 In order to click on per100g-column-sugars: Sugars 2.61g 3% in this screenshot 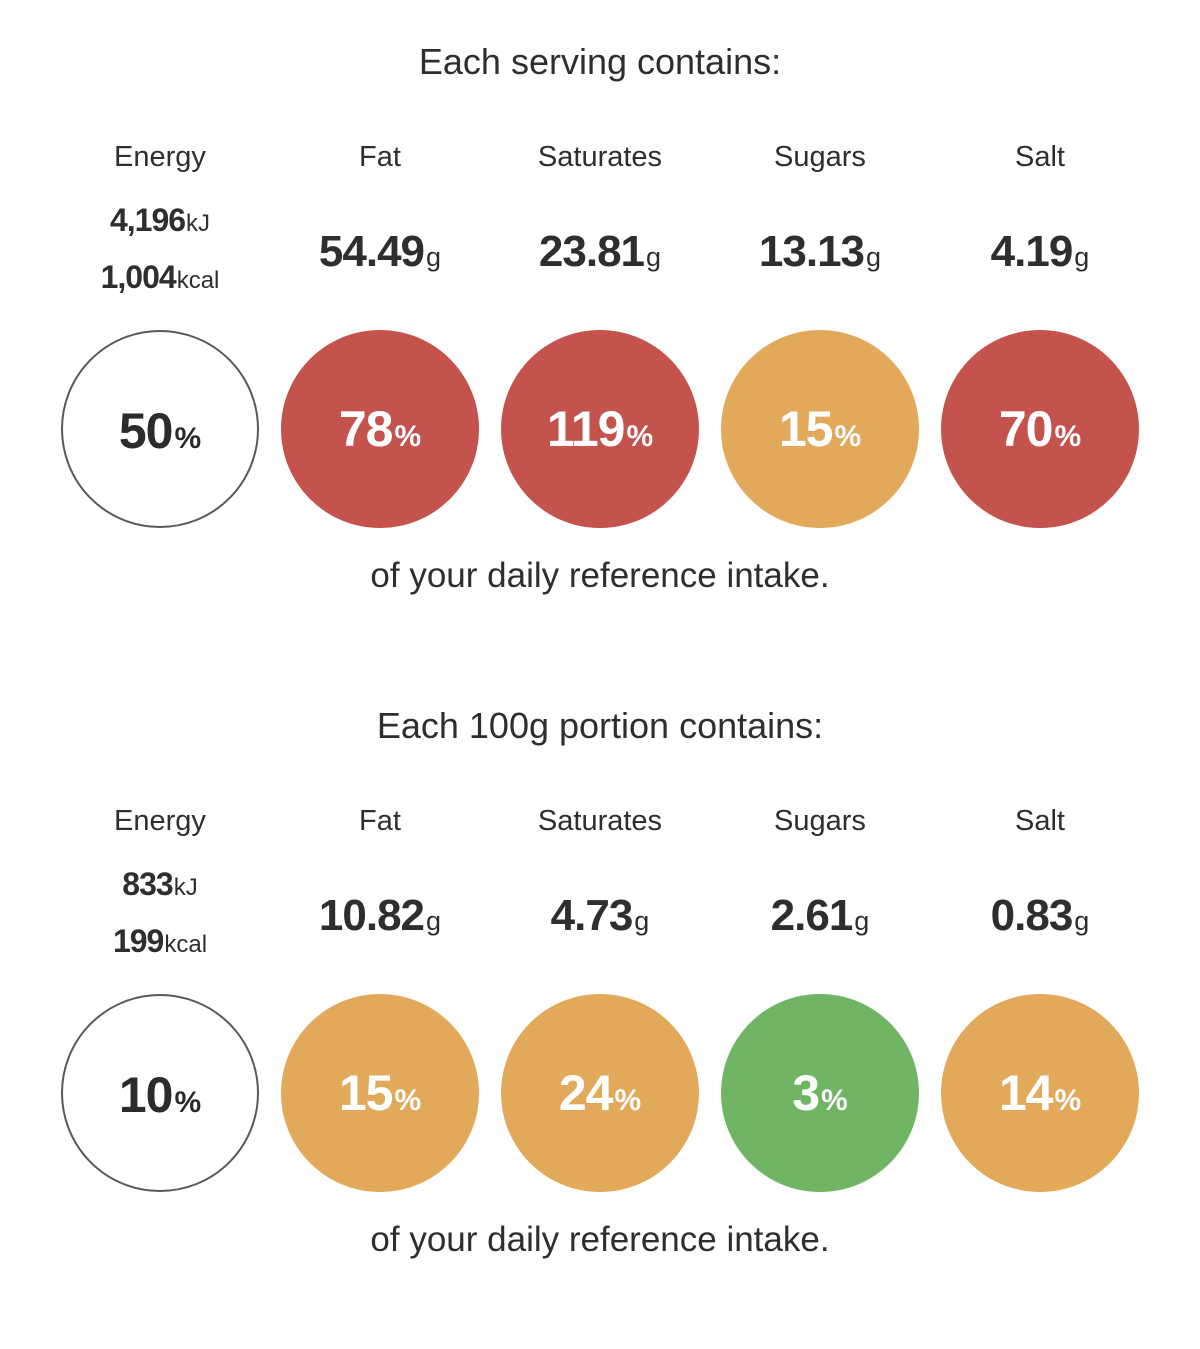, I will do `click(820, 998)`.